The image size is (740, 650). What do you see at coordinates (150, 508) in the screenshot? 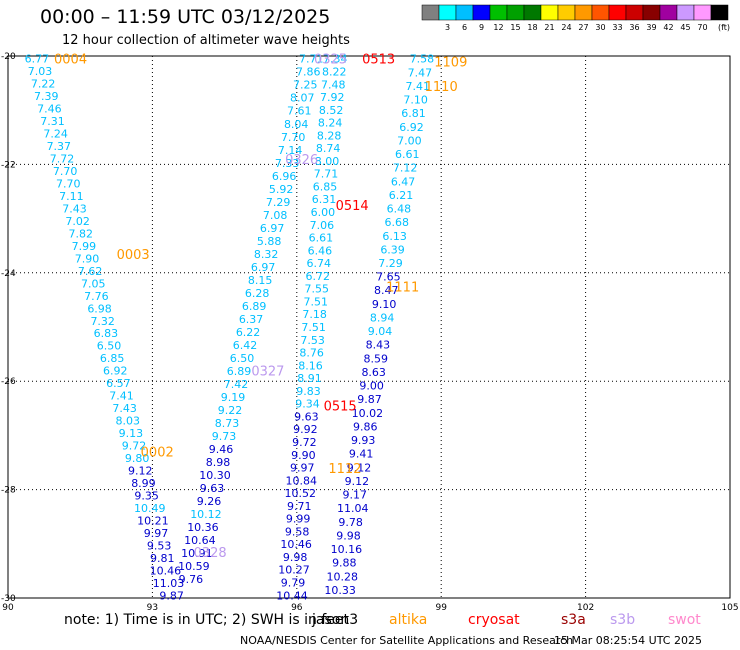
I see `swh-value: 10.49` at bounding box center [150, 508].